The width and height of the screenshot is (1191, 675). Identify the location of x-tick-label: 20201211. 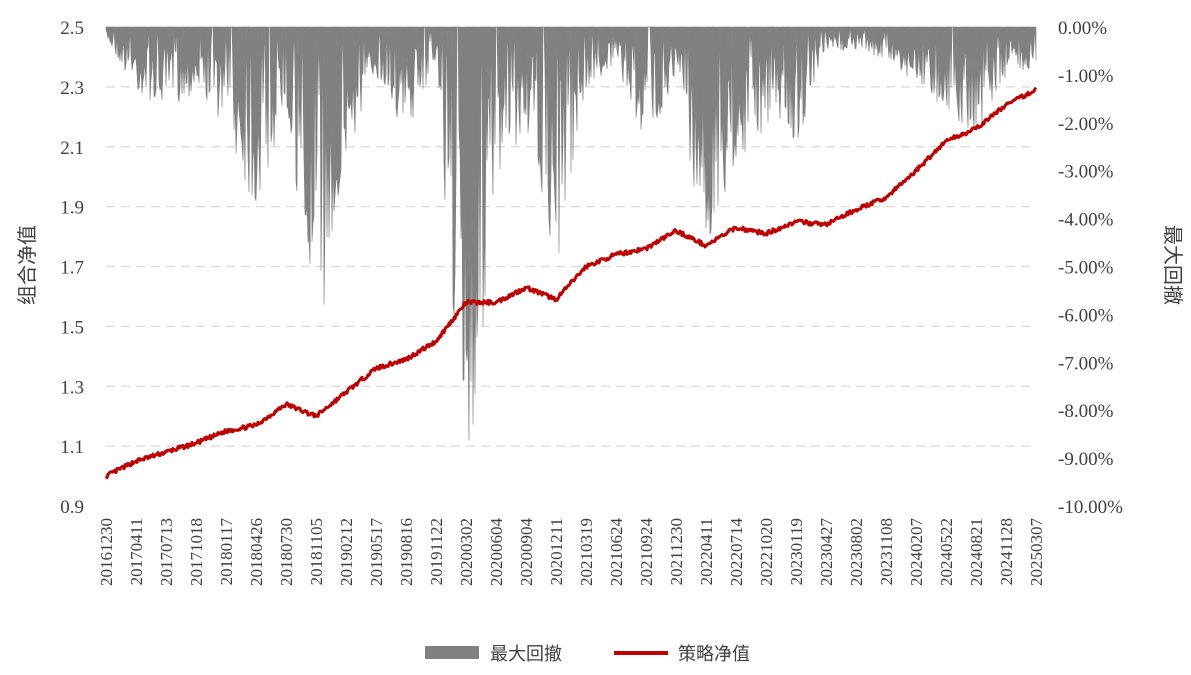
(556, 551).